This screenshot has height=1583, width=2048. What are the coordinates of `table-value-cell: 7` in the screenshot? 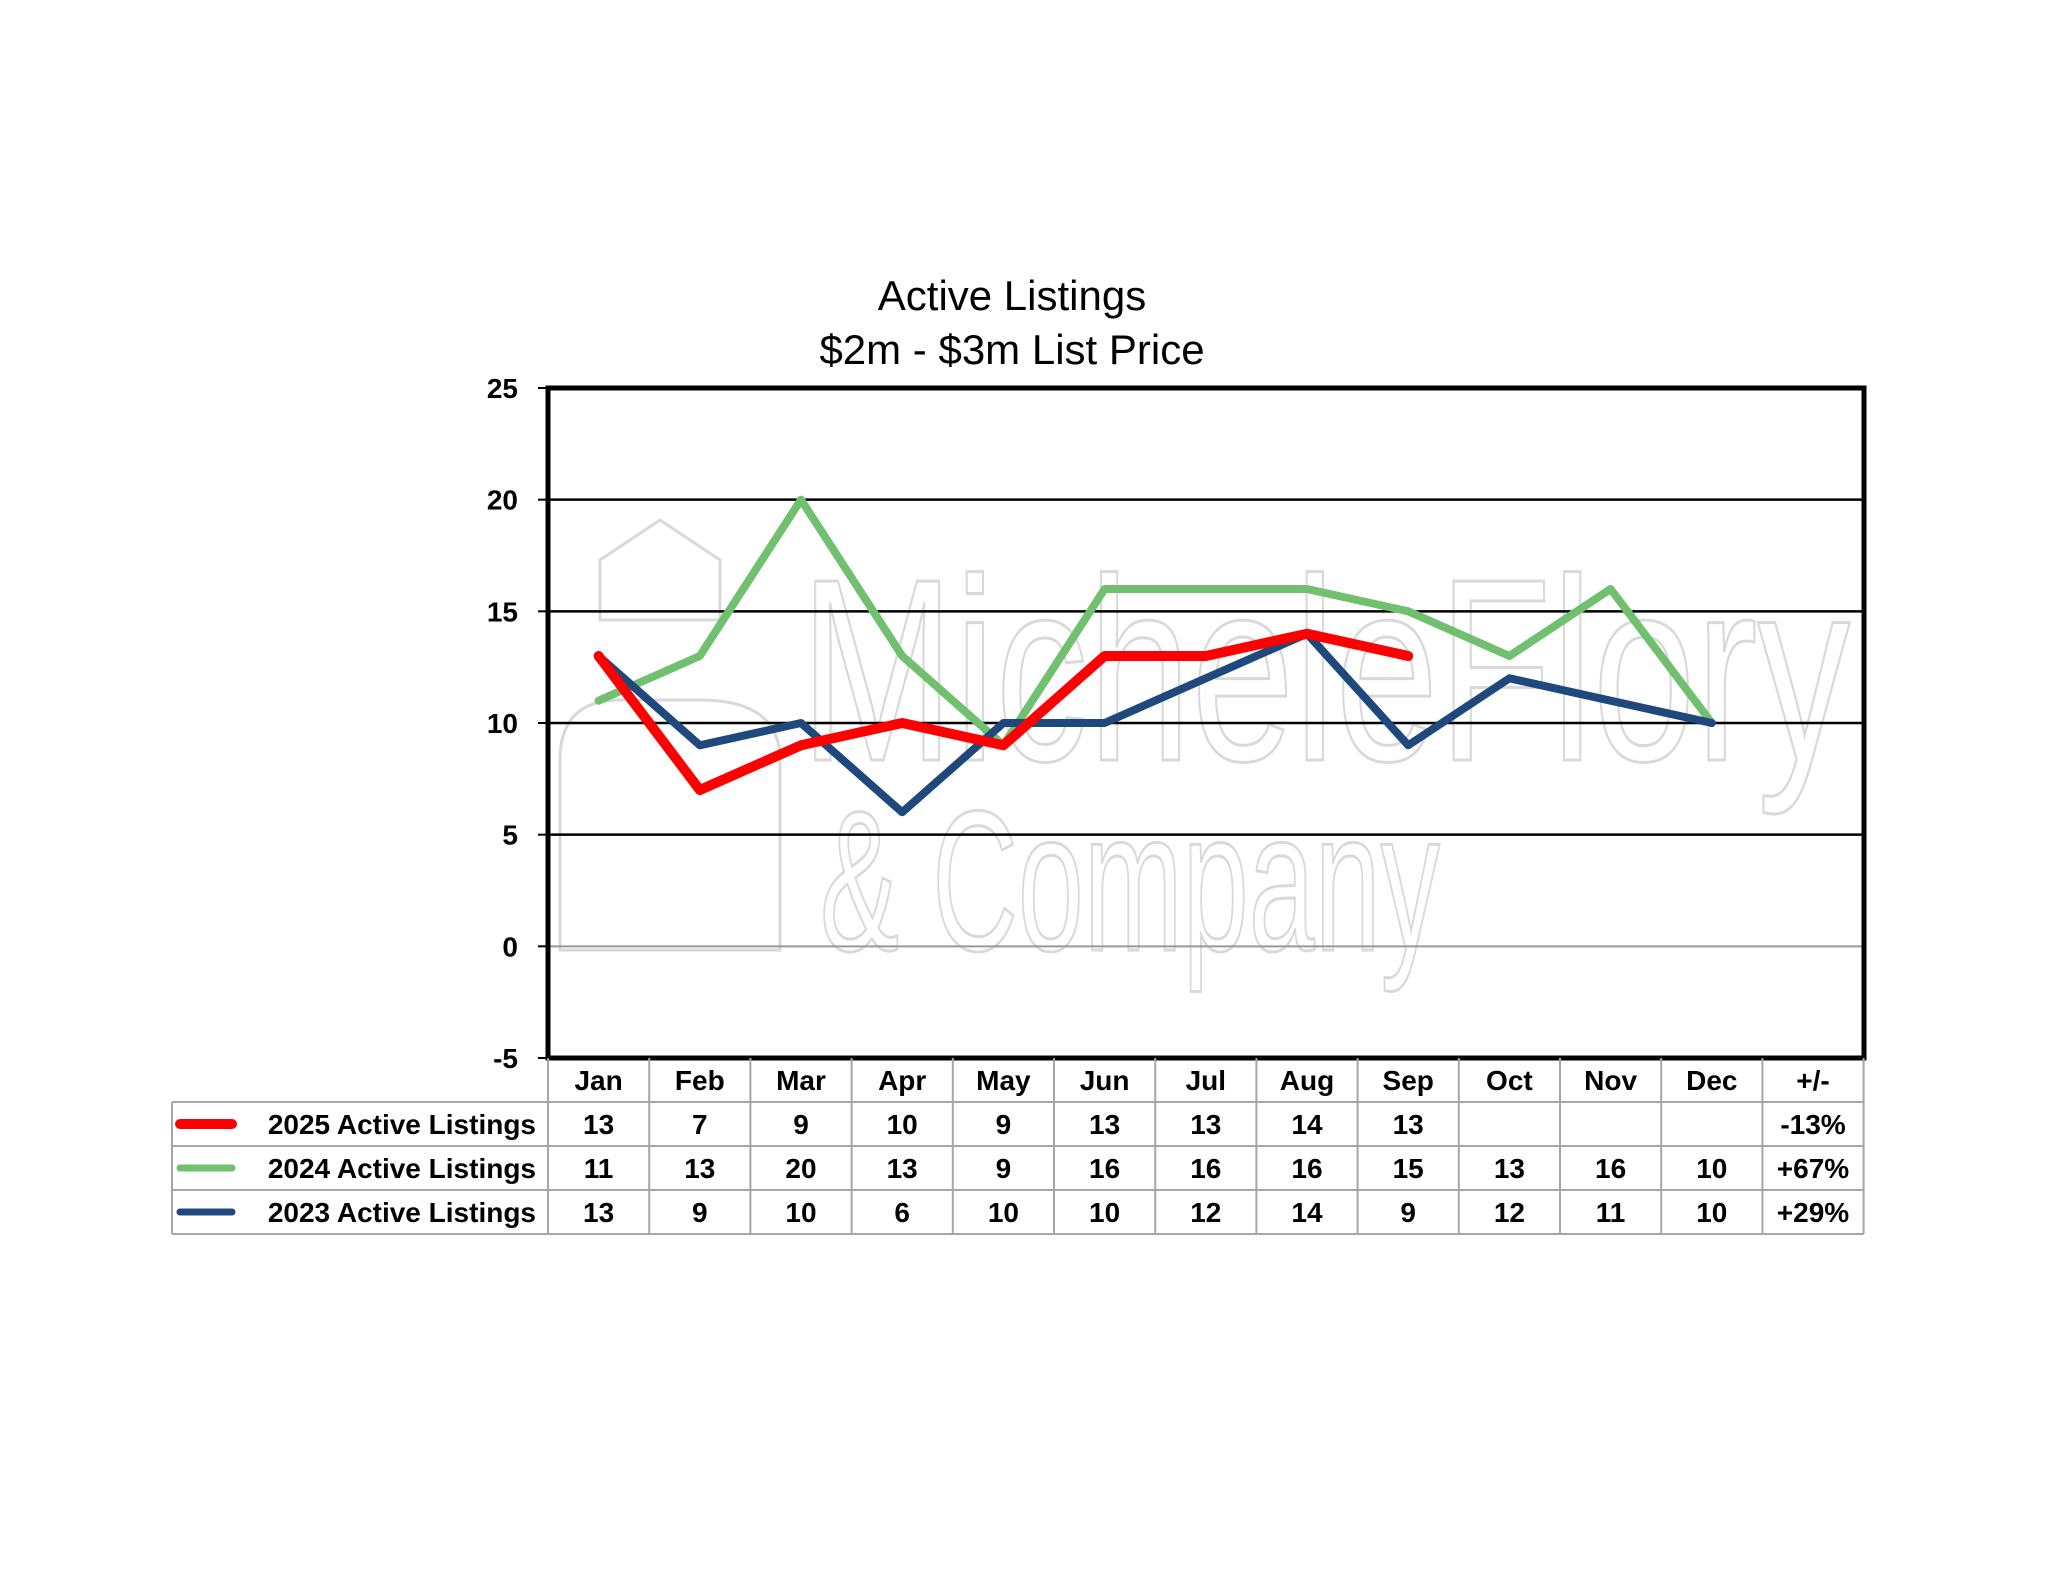 It's located at (700, 1124).